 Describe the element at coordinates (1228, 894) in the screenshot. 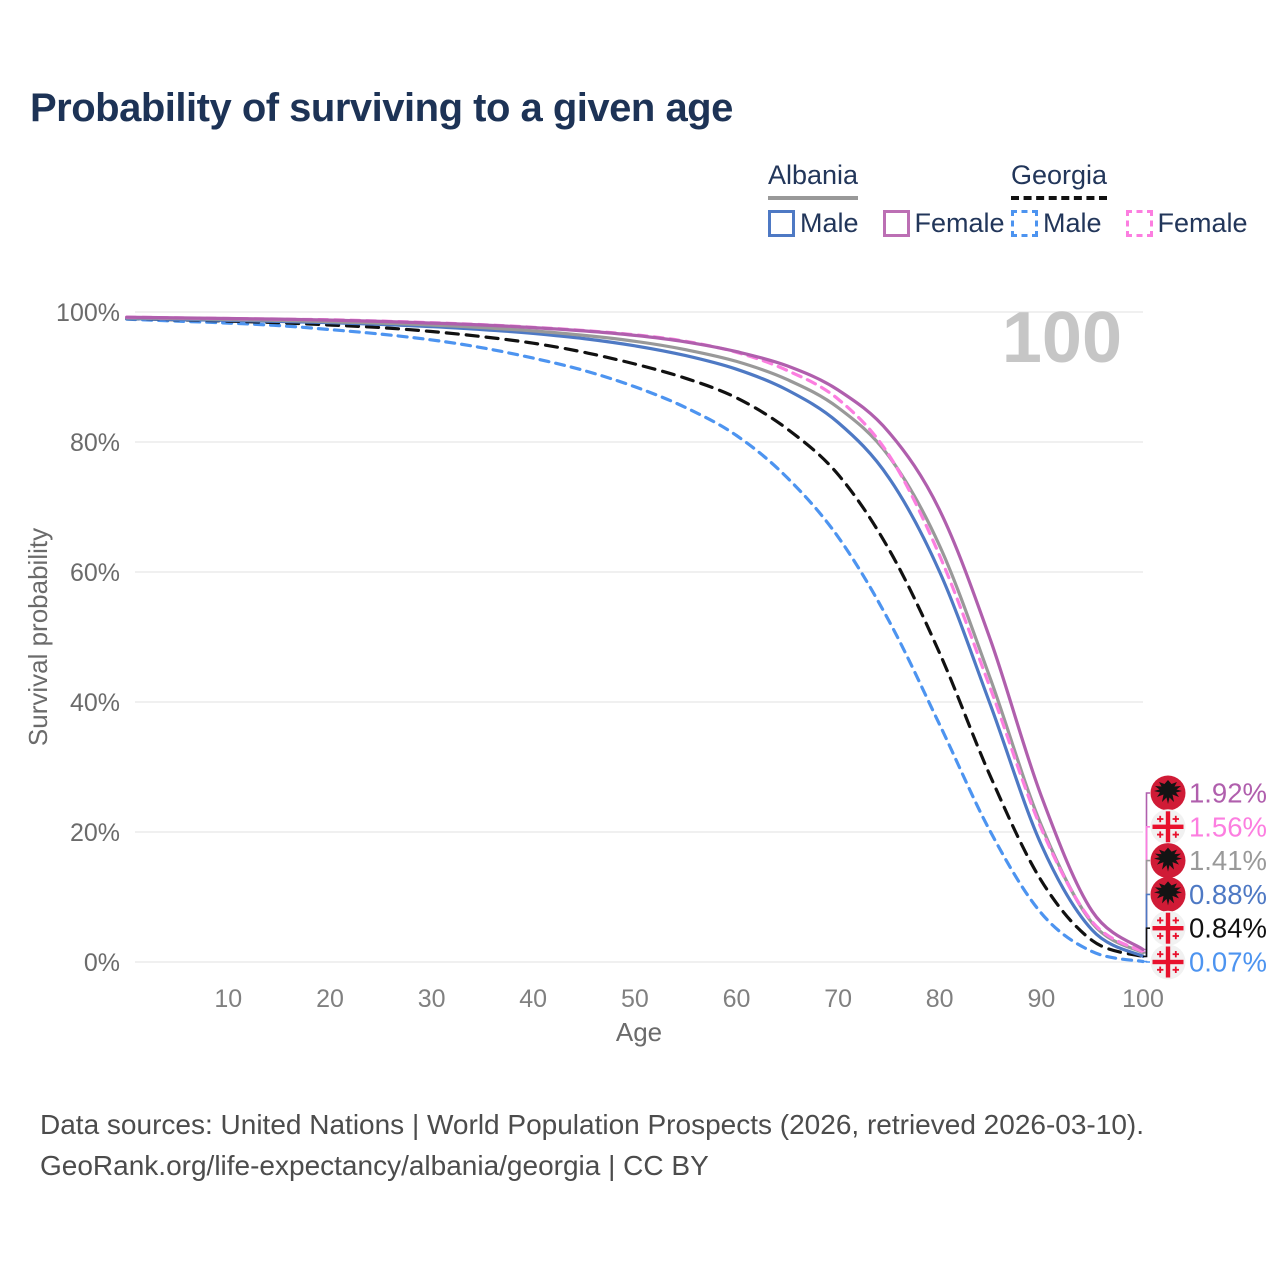

I see `end-value-label: 0.88%` at that location.